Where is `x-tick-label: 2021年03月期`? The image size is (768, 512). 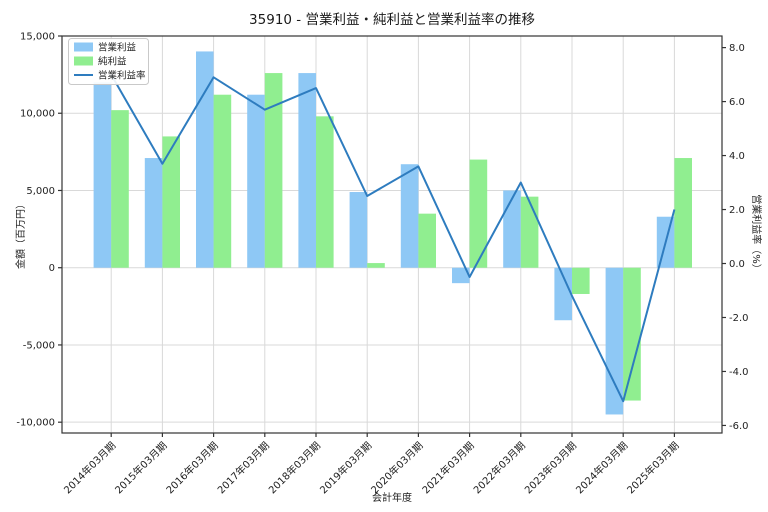
x-tick-label: 2021年03月期 is located at coordinates (447, 467).